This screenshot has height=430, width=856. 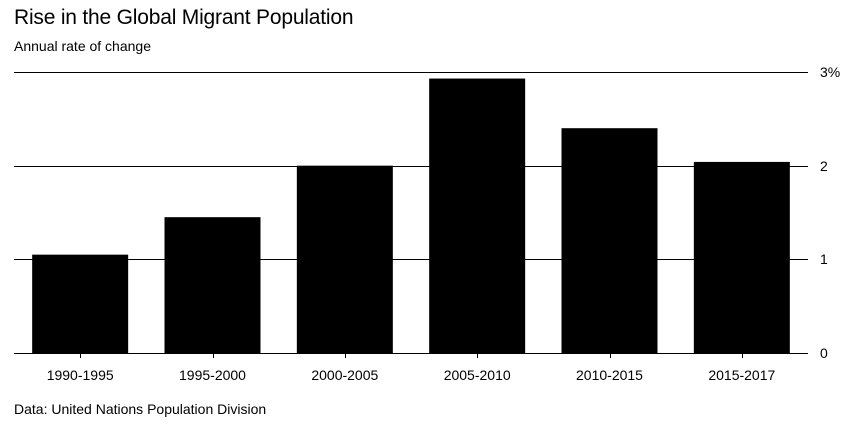 What do you see at coordinates (344, 375) in the screenshot?
I see `x-tick-label: 2000-2005` at bounding box center [344, 375].